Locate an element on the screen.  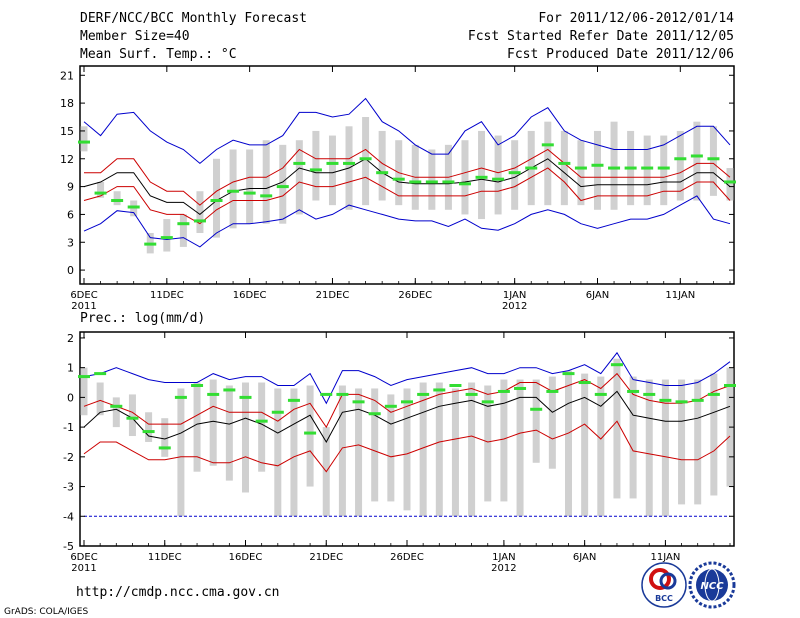
forecast-period: For 2011/12/06-2012/01/14 is located at coordinates (636, 18).